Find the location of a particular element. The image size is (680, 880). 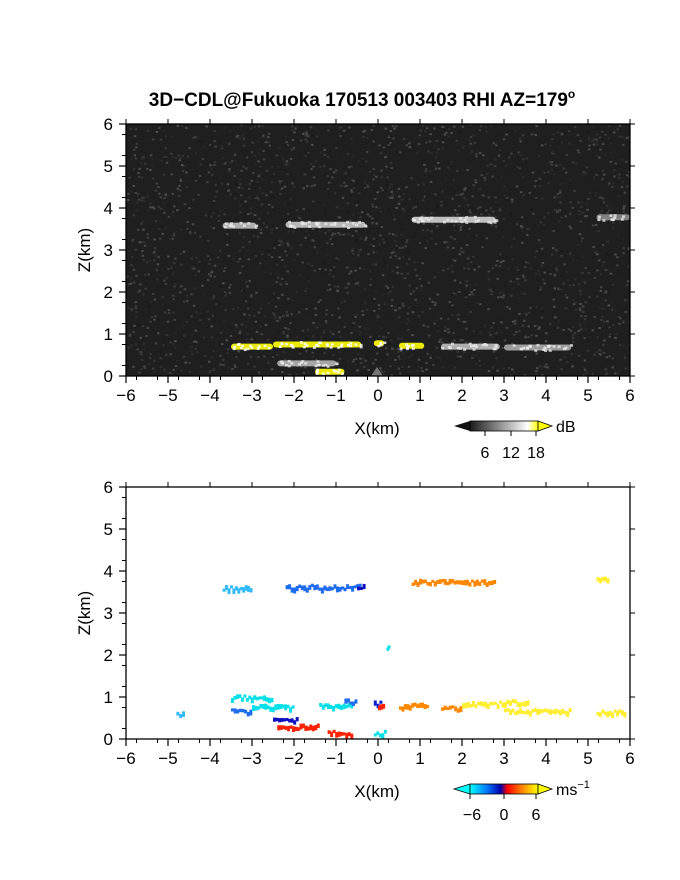

velocity-layer is located at coordinates (401, 657).